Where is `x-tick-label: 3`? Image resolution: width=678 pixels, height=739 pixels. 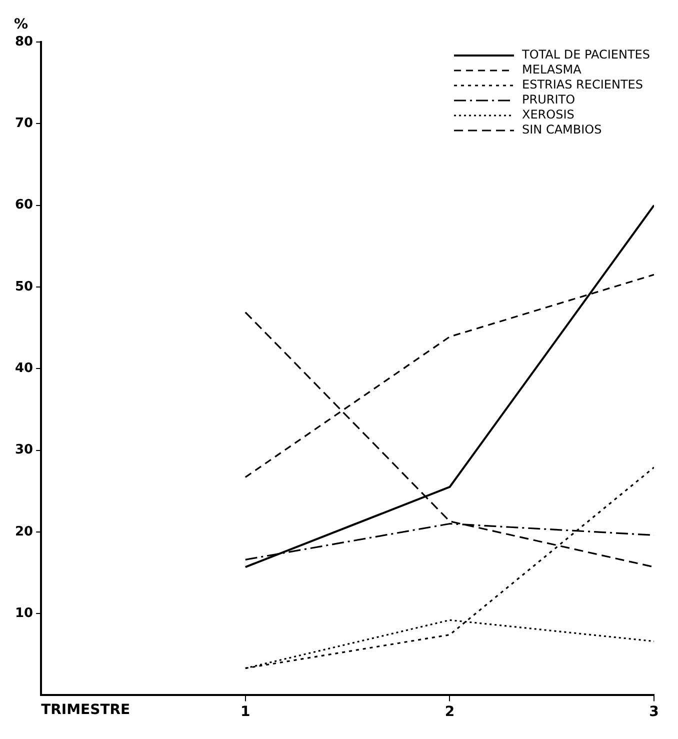
x-tick-label: 3 is located at coordinates (654, 712).